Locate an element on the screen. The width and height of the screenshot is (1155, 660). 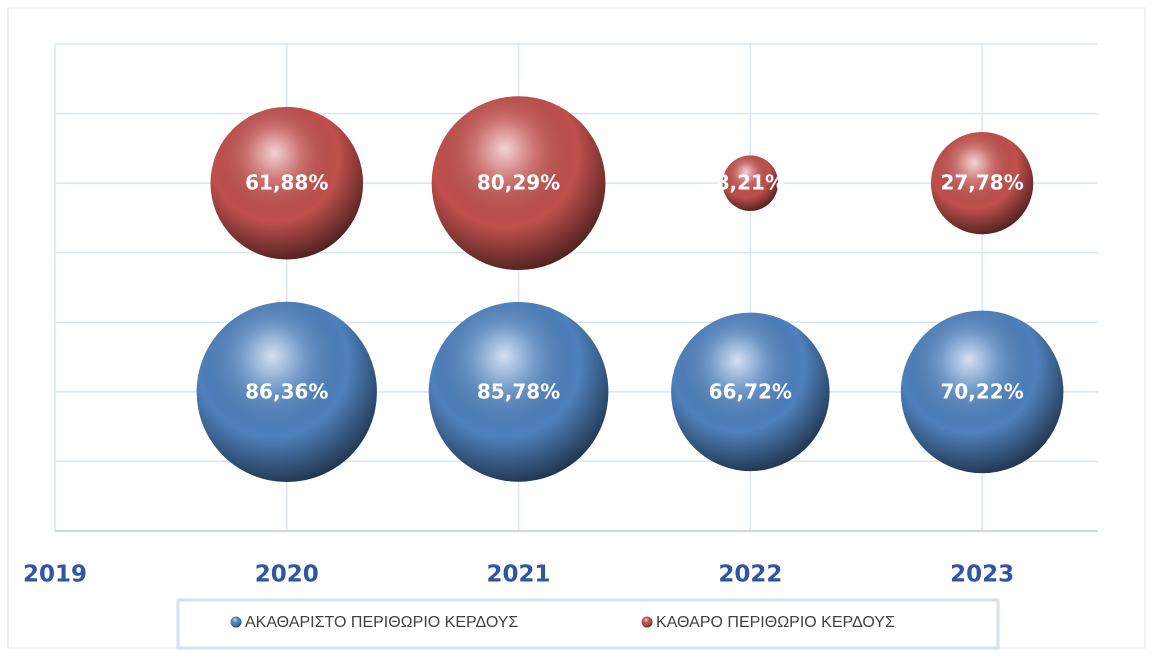
data-label: 8,21% is located at coordinates (750, 183).